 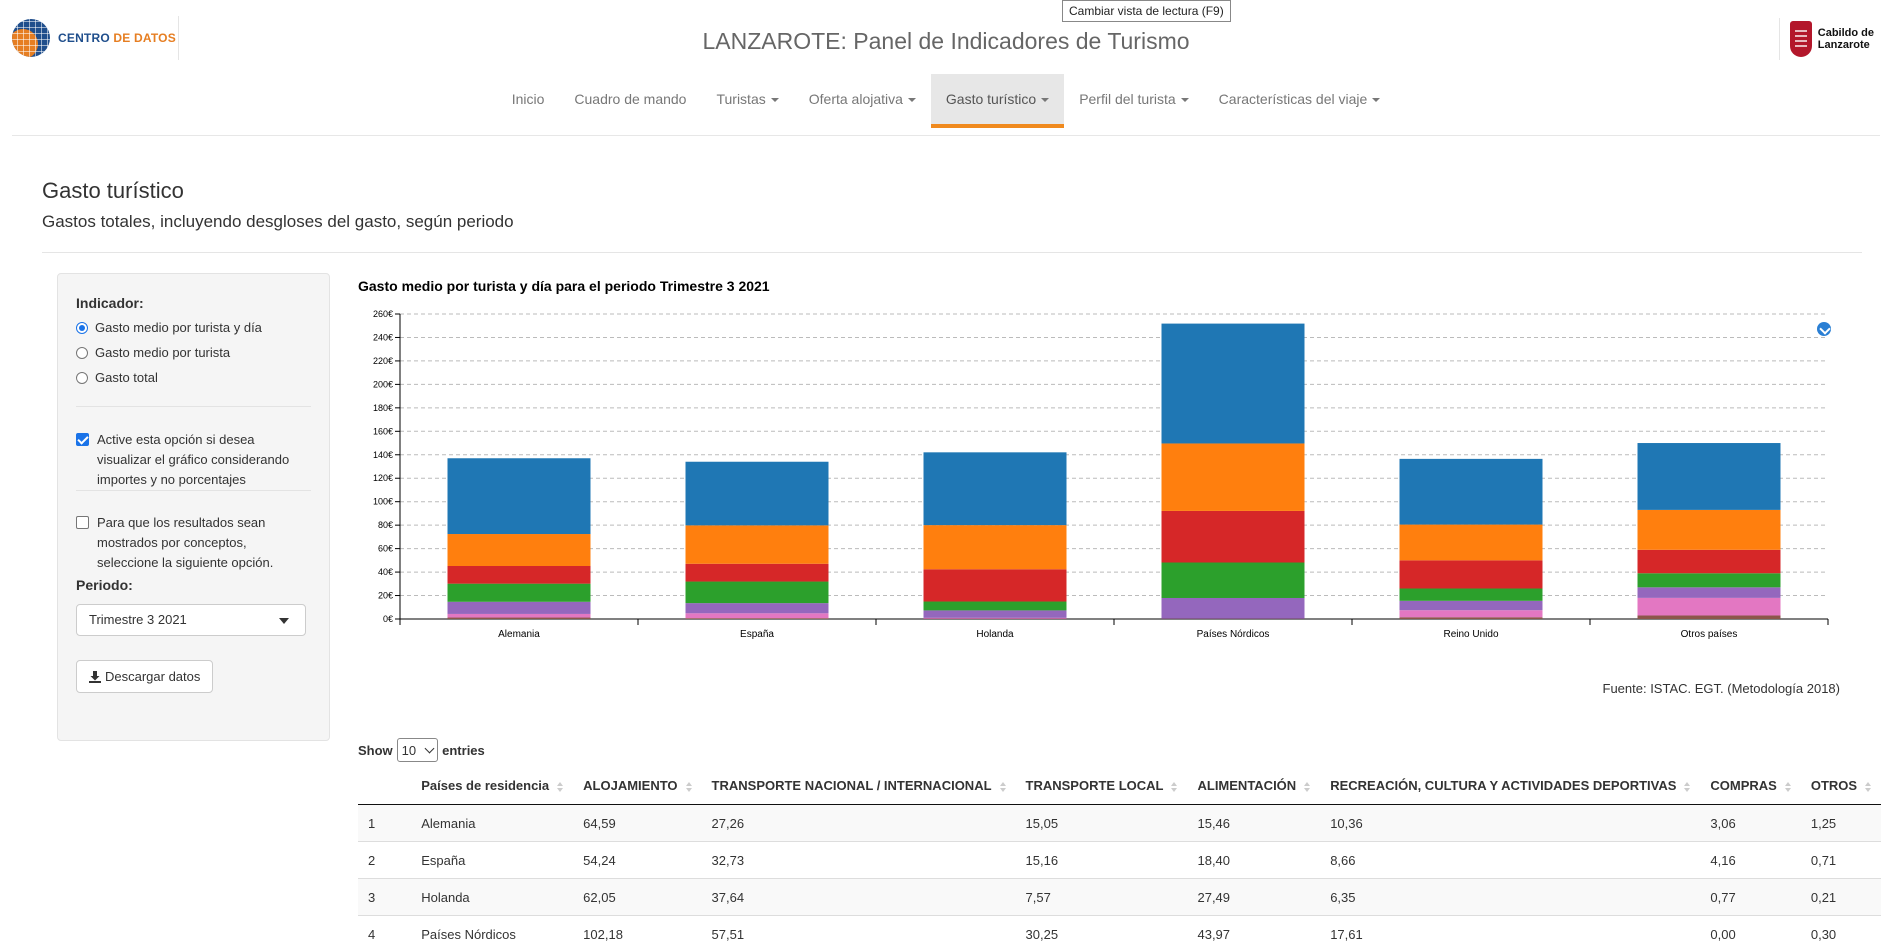 I want to click on radio-label: Gasto medio por turista y día, so click(x=178, y=327).